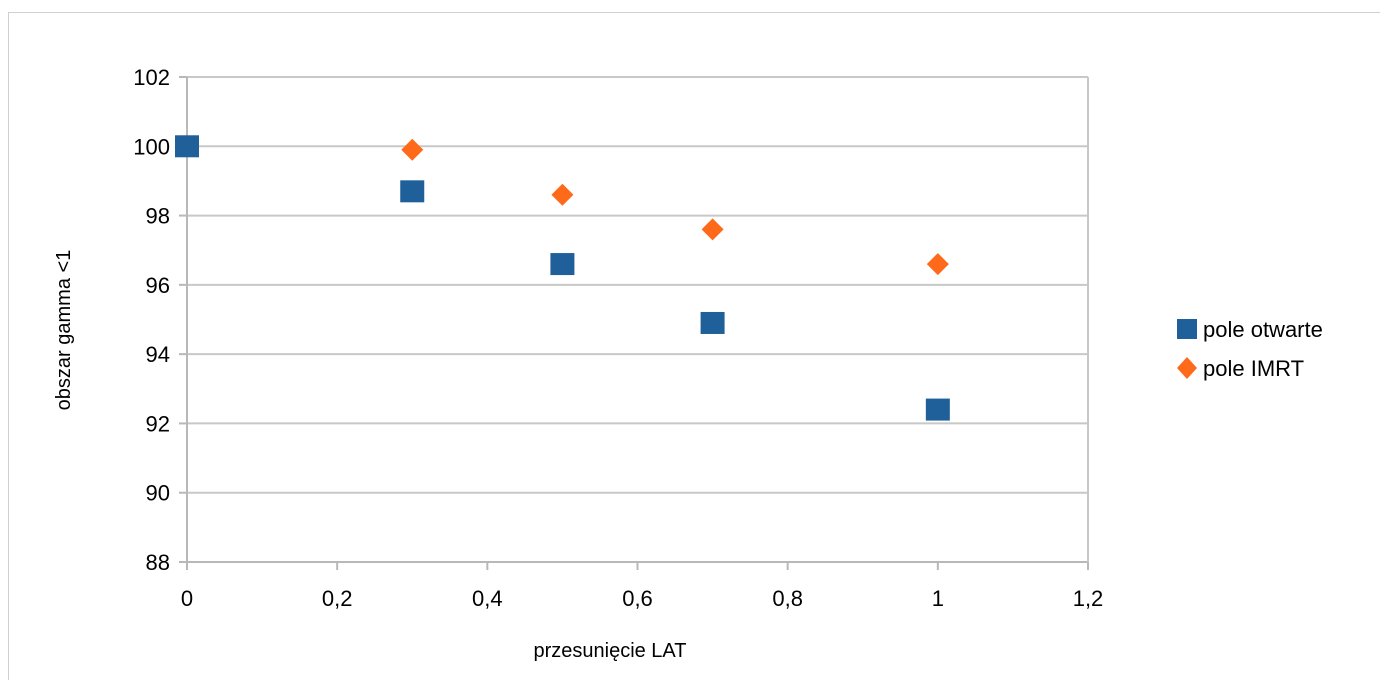 The image size is (1381, 682). What do you see at coordinates (1187, 368) in the screenshot?
I see `legend-marker-pole-imrt` at bounding box center [1187, 368].